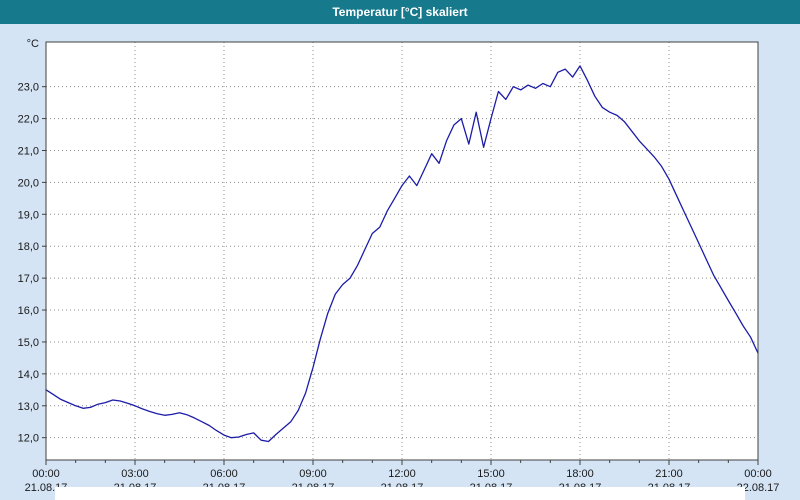  I want to click on chart-title-bar: Temperatur [°C] skaliert, so click(400, 12).